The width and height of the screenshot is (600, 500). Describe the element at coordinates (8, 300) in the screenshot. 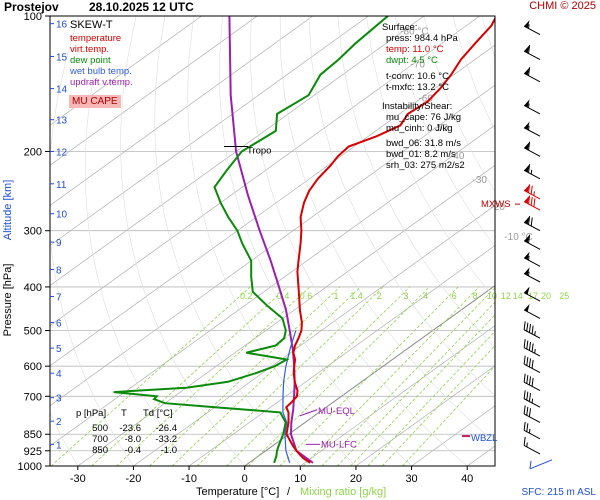

I see `y-axis-label: Pressure [hPa]` at that location.